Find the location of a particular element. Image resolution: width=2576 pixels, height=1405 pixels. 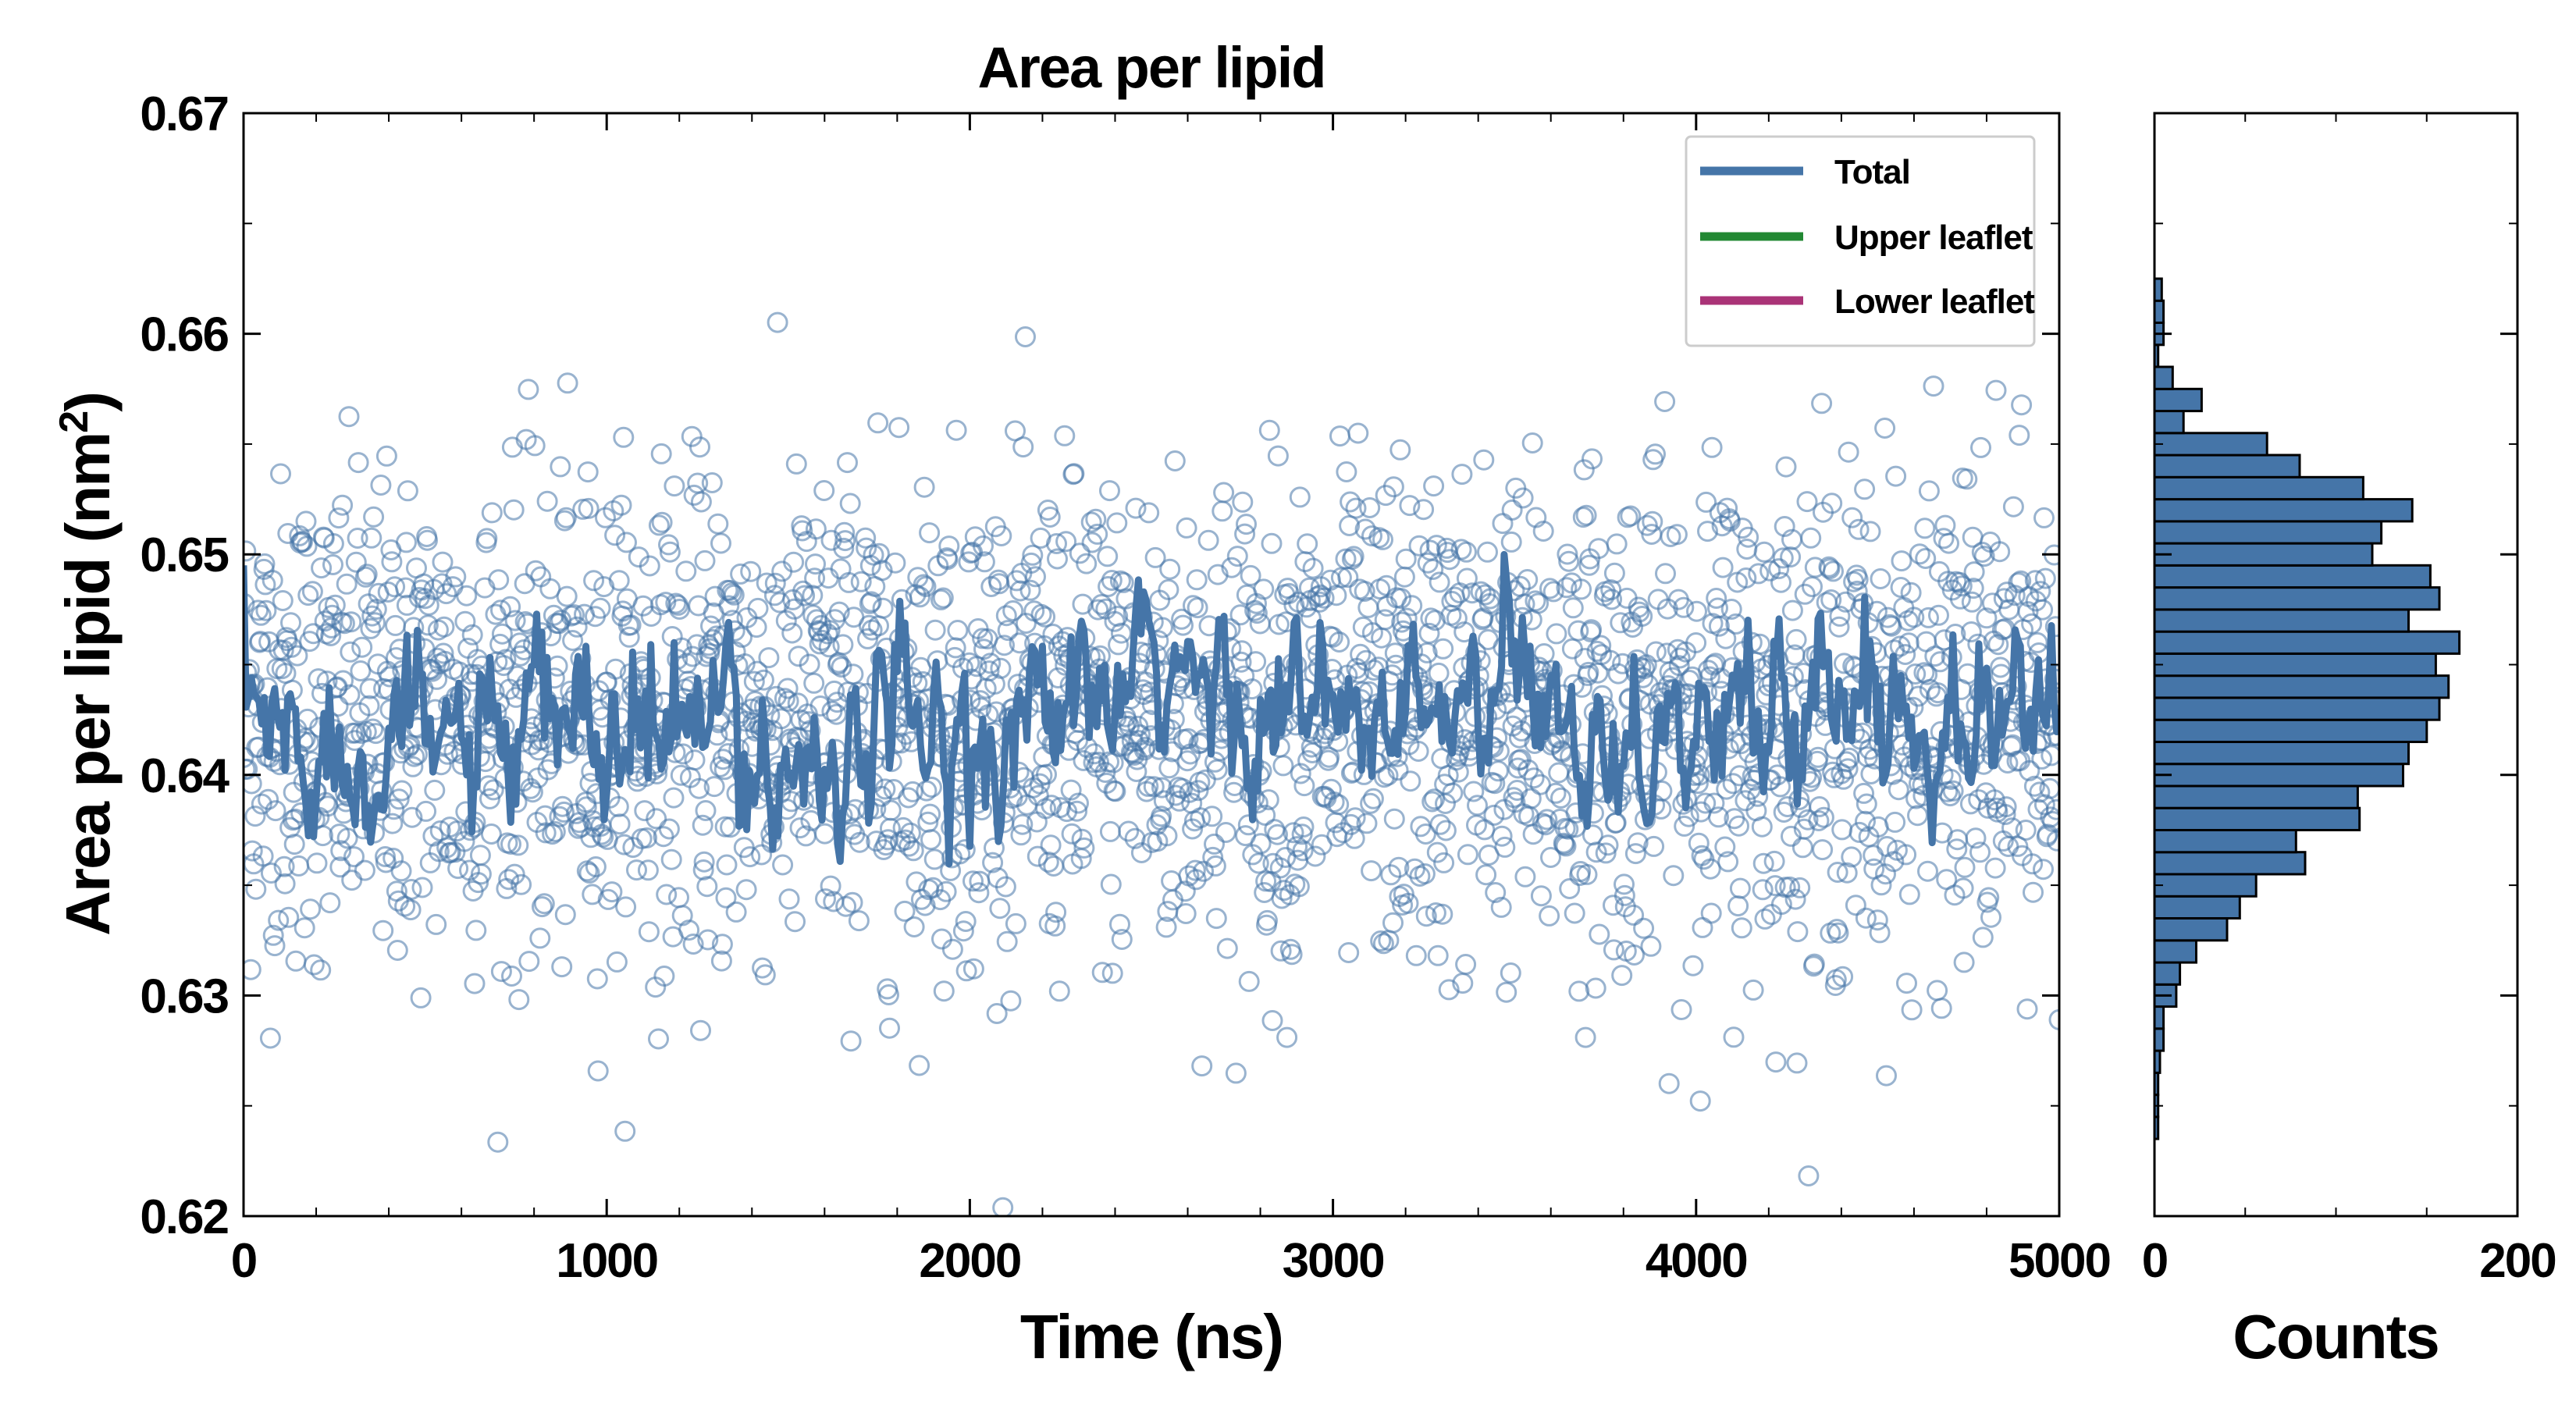

y-tick-label: 0.67 is located at coordinates (184, 114).